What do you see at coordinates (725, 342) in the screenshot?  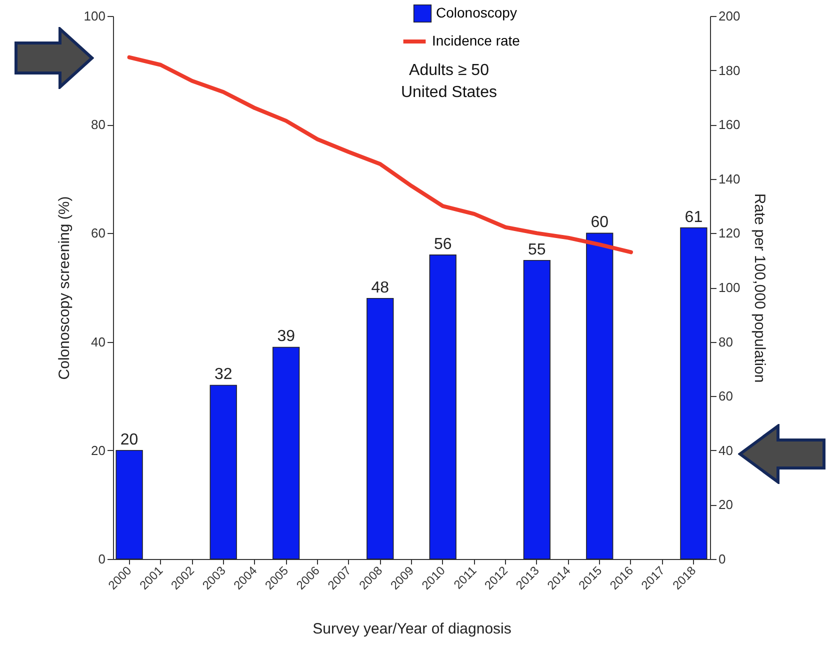 I see `y2-tick-label: 80` at bounding box center [725, 342].